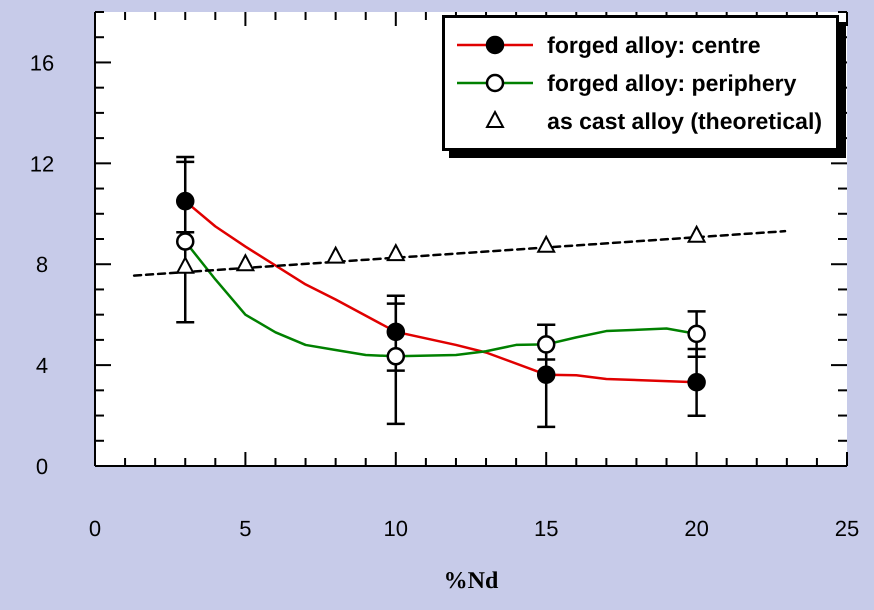 Image resolution: width=874 pixels, height=610 pixels. Describe the element at coordinates (42, 63) in the screenshot. I see `y-tick-label: 16` at that location.